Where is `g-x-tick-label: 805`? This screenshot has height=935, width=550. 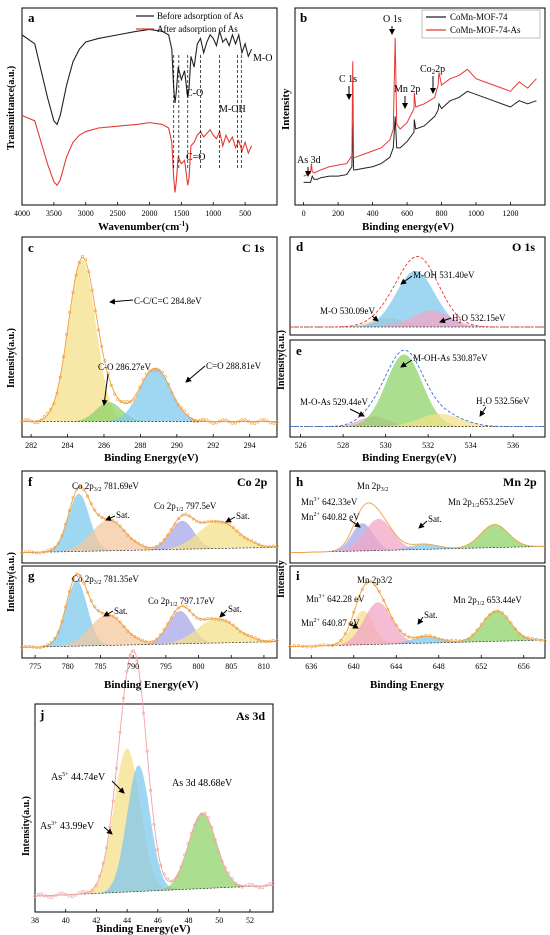
g-x-tick-label: 805 is located at coordinates (231, 666).